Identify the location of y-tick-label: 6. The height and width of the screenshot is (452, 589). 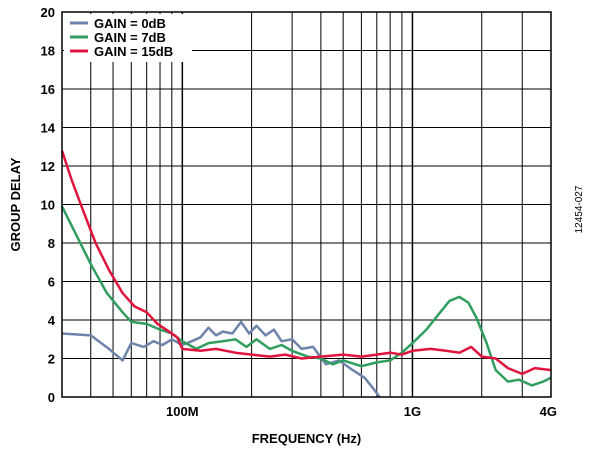
(51, 282).